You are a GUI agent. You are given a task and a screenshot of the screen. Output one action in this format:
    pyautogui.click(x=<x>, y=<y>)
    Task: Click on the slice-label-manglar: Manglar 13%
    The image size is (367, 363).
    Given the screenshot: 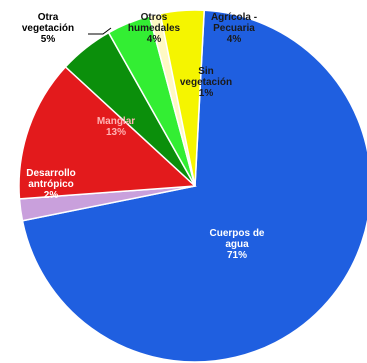 What is the action you would take?
    pyautogui.click(x=116, y=127)
    